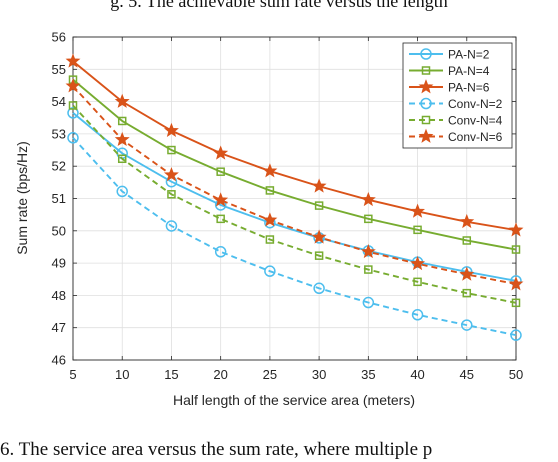 Image resolution: width=558 pixels, height=462 pixels. I want to click on x-tick-label: 15, so click(171, 374).